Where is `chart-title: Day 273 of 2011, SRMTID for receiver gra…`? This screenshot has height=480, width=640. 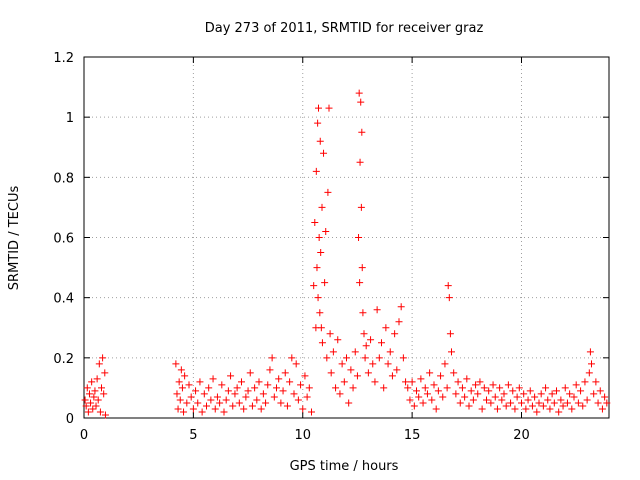
chart-title: Day 273 of 2011, SRMTID for receiver gra… is located at coordinates (344, 28).